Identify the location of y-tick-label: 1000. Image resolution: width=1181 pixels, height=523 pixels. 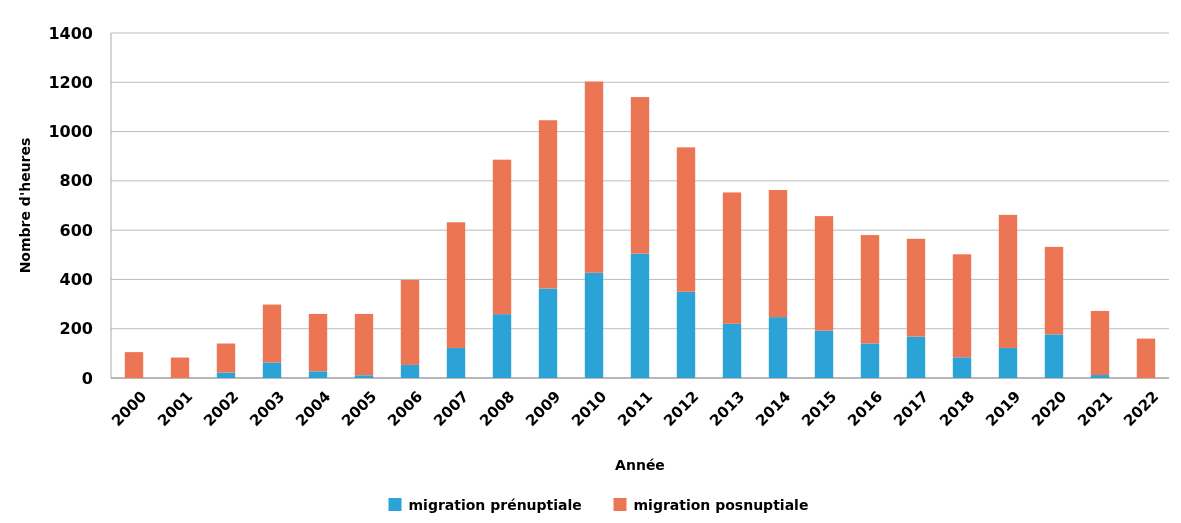
(70, 132).